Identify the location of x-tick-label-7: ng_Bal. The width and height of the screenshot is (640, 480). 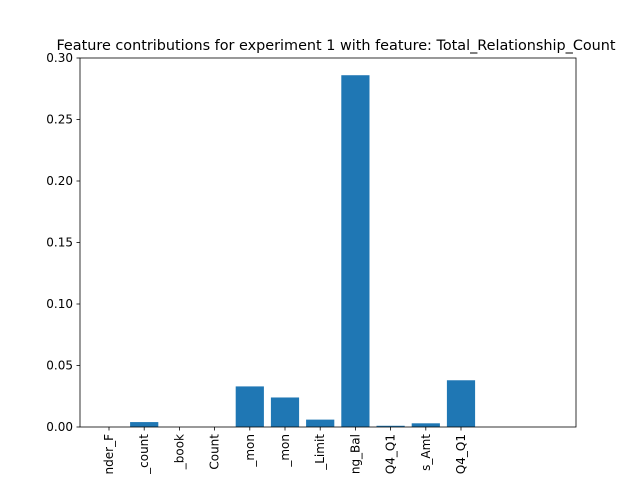
(355, 454).